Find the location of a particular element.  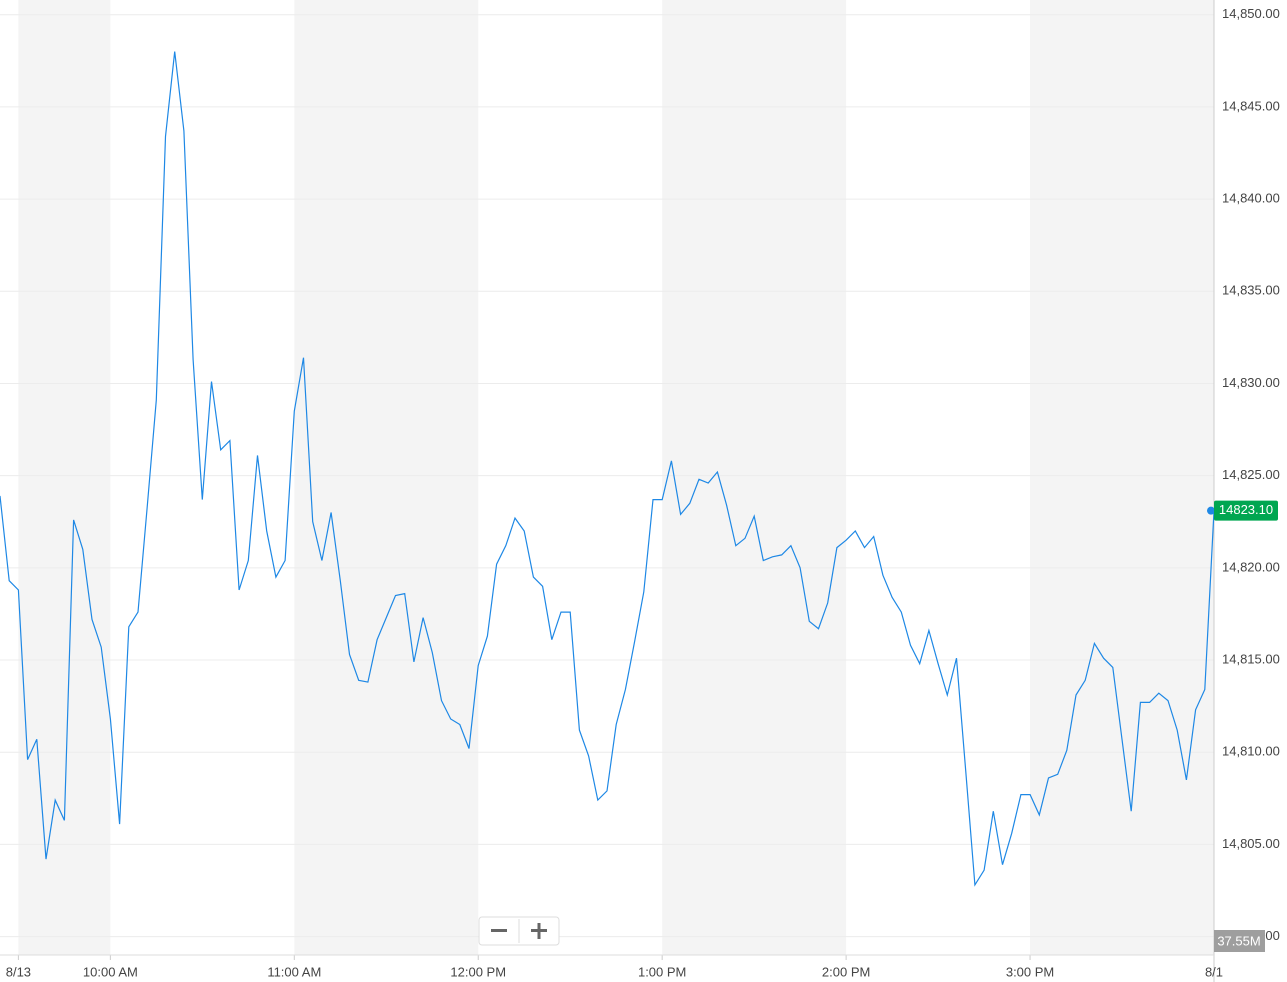

last-price-box is located at coordinates (1246, 510).